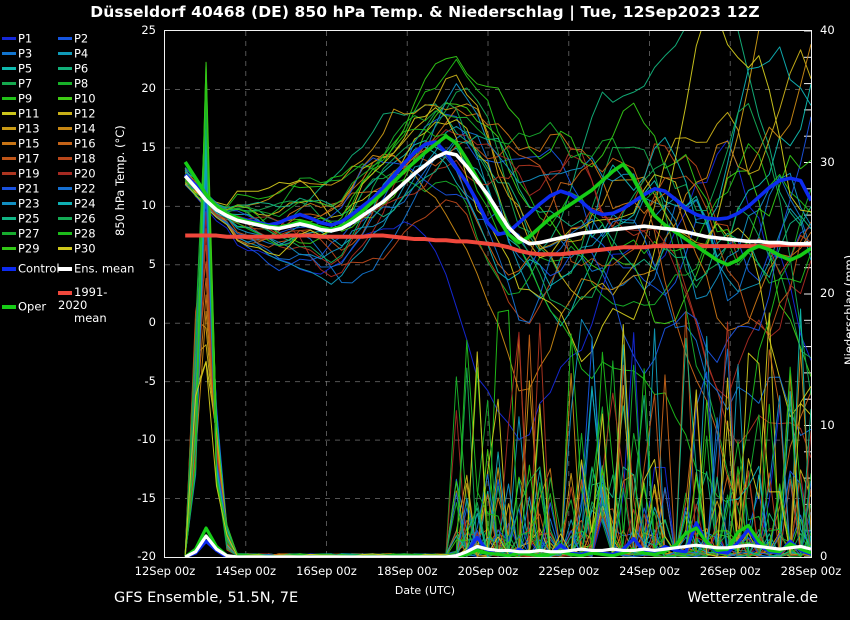 Image resolution: width=850 pixels, height=620 pixels. I want to click on legend-label: P14, so click(85, 128).